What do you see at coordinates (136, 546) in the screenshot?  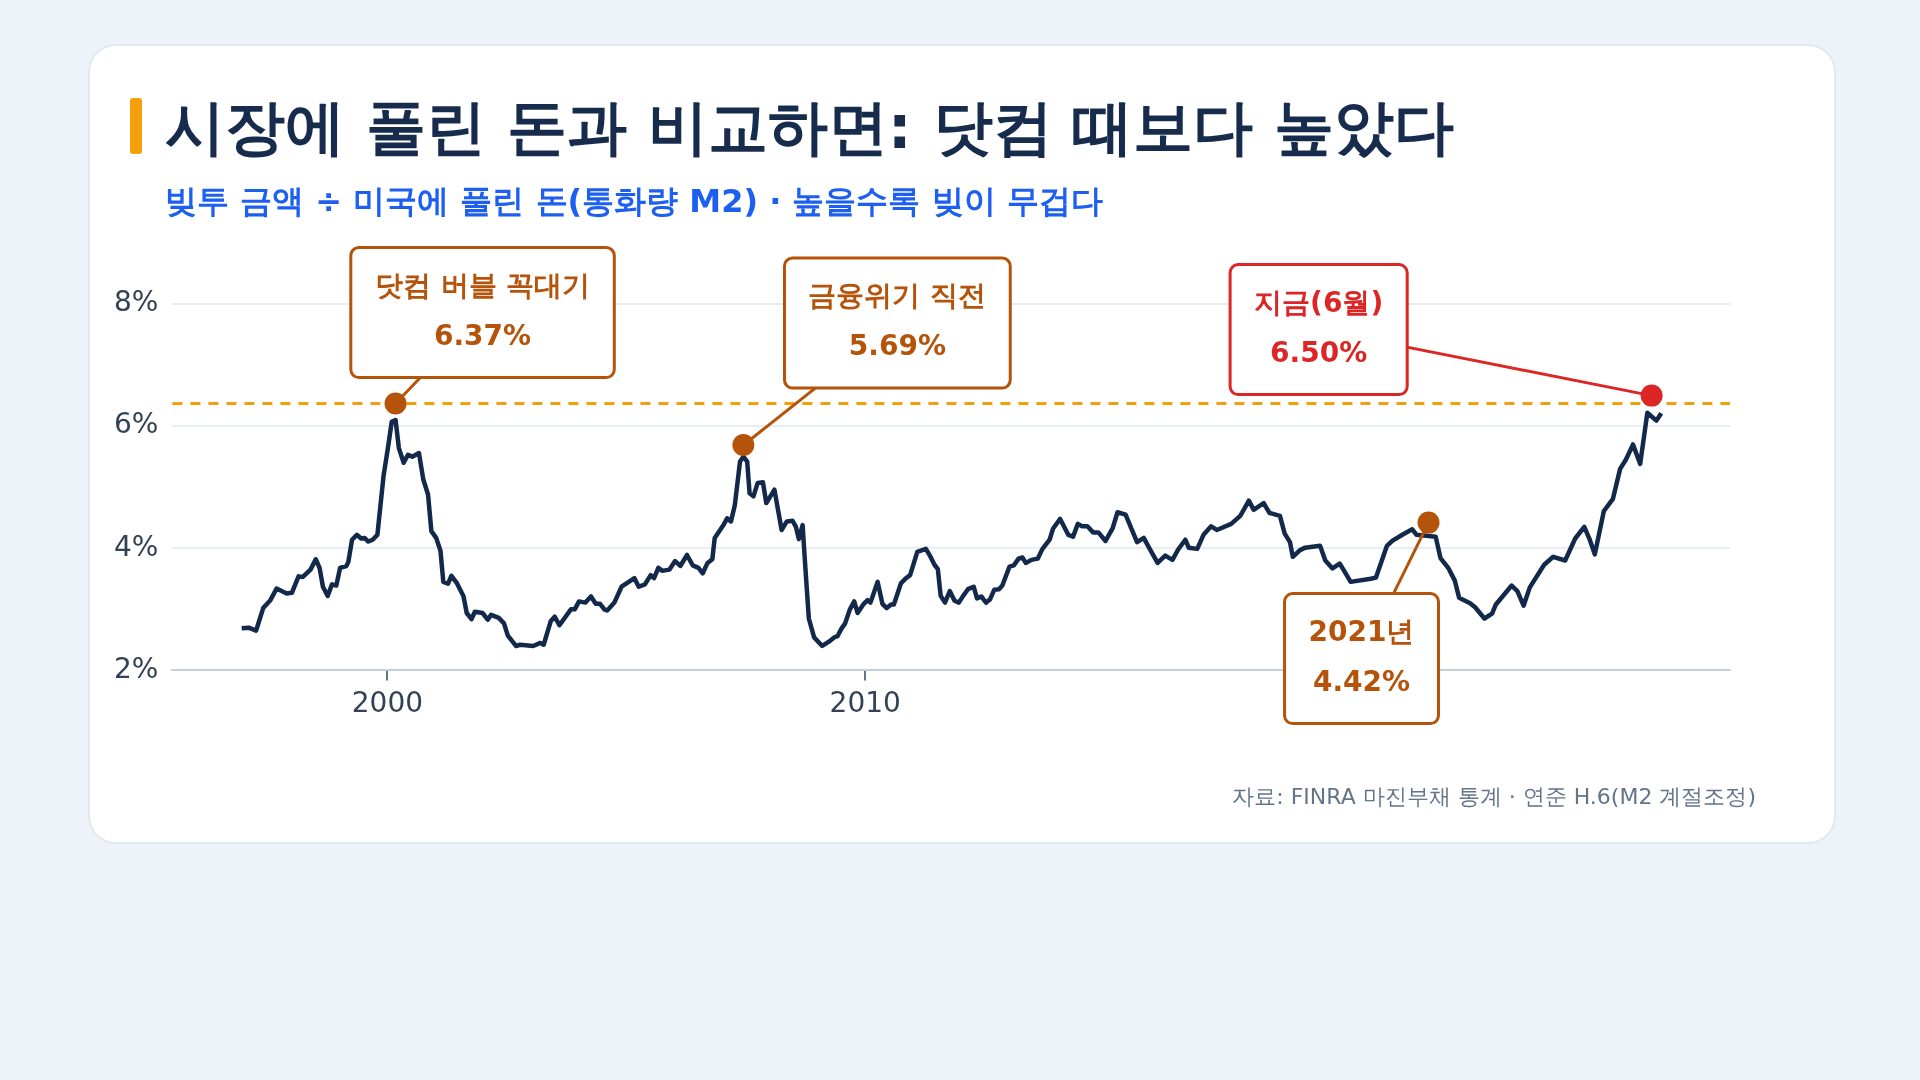 I see `y-tick-label: 4%` at bounding box center [136, 546].